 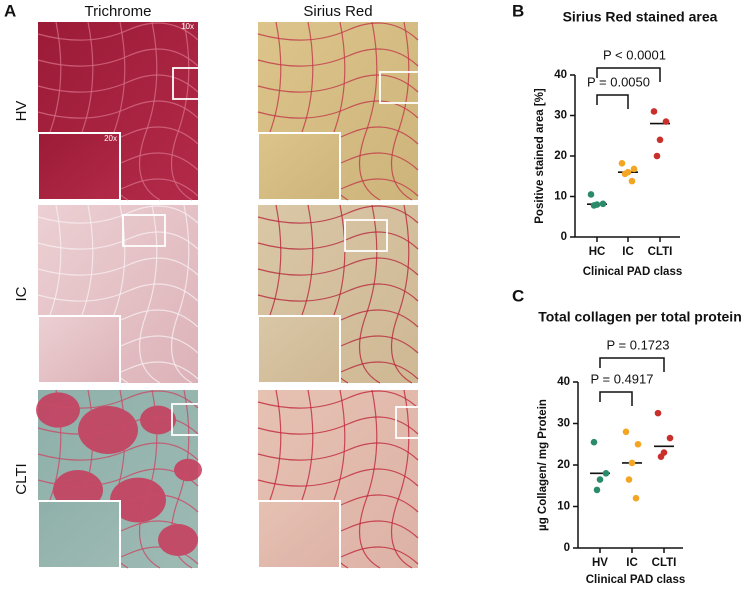 What do you see at coordinates (187, 26) in the screenshot?
I see `magnification: 10x` at bounding box center [187, 26].